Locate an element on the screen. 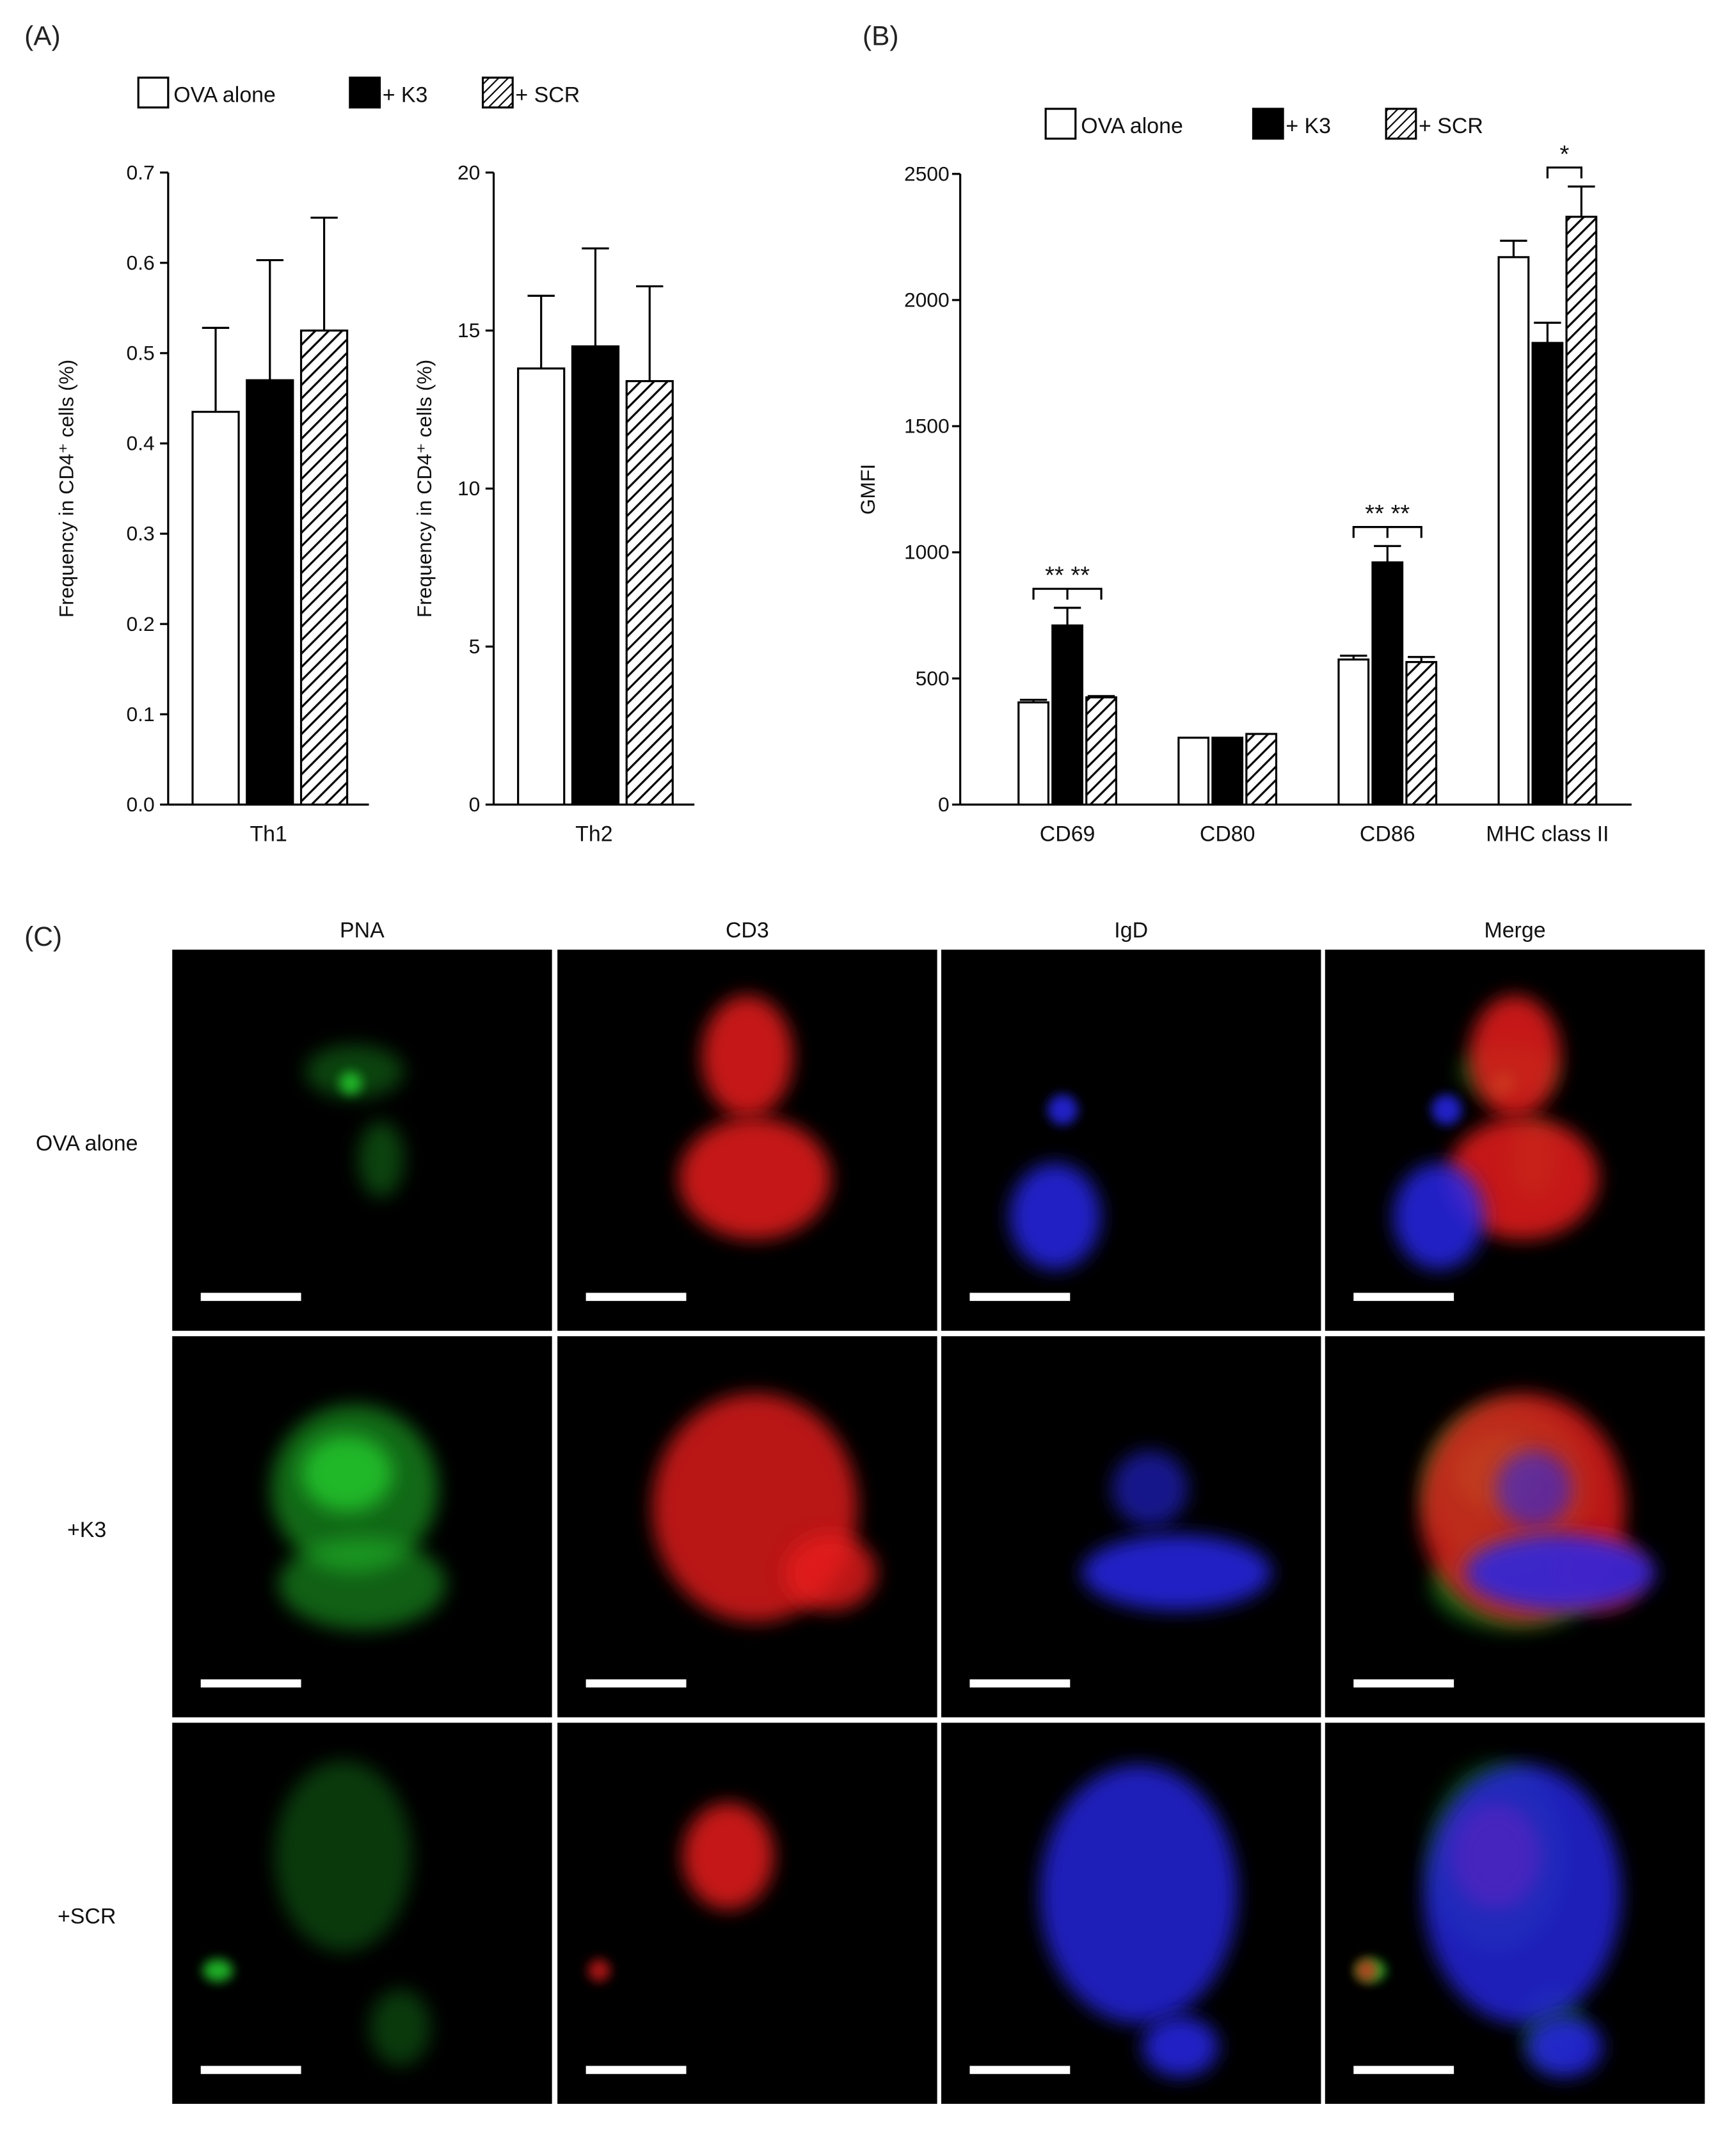  micrograph-cell-r1-c2 is located at coordinates (747, 1140).